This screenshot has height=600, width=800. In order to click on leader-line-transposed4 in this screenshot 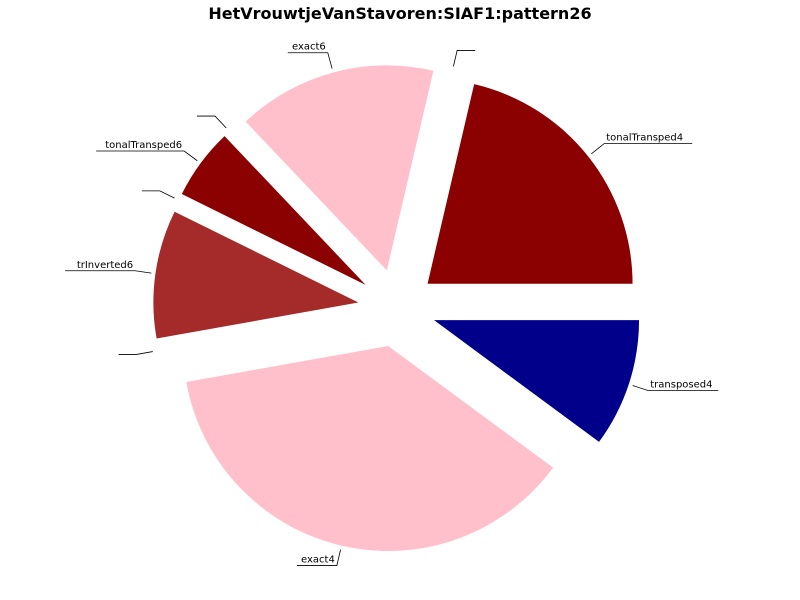, I will do `click(675, 388)`.